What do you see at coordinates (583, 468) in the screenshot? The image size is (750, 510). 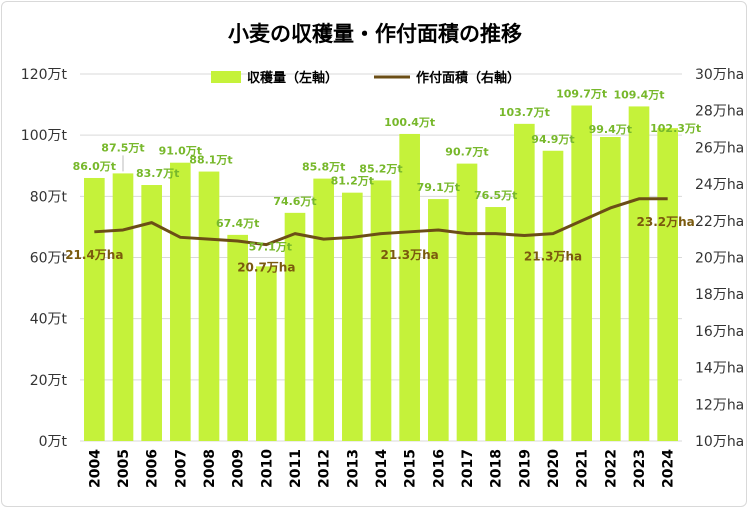 I see `x-tick-2021: 2021` at bounding box center [583, 468].